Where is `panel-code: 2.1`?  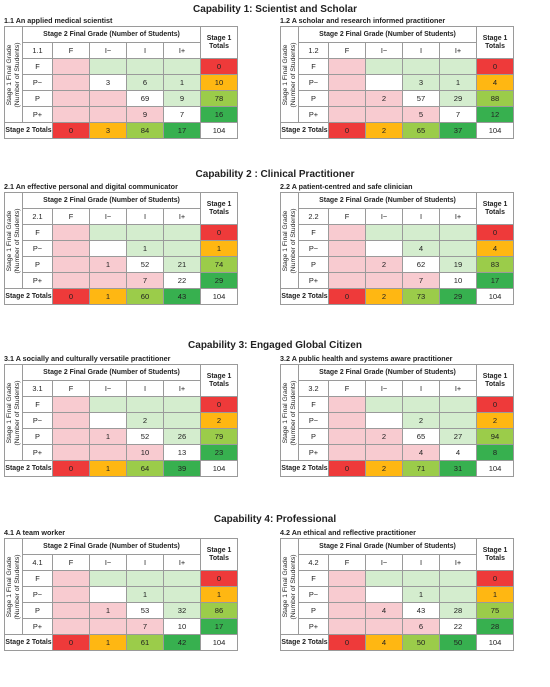 panel-code: 2.1 is located at coordinates (37, 216).